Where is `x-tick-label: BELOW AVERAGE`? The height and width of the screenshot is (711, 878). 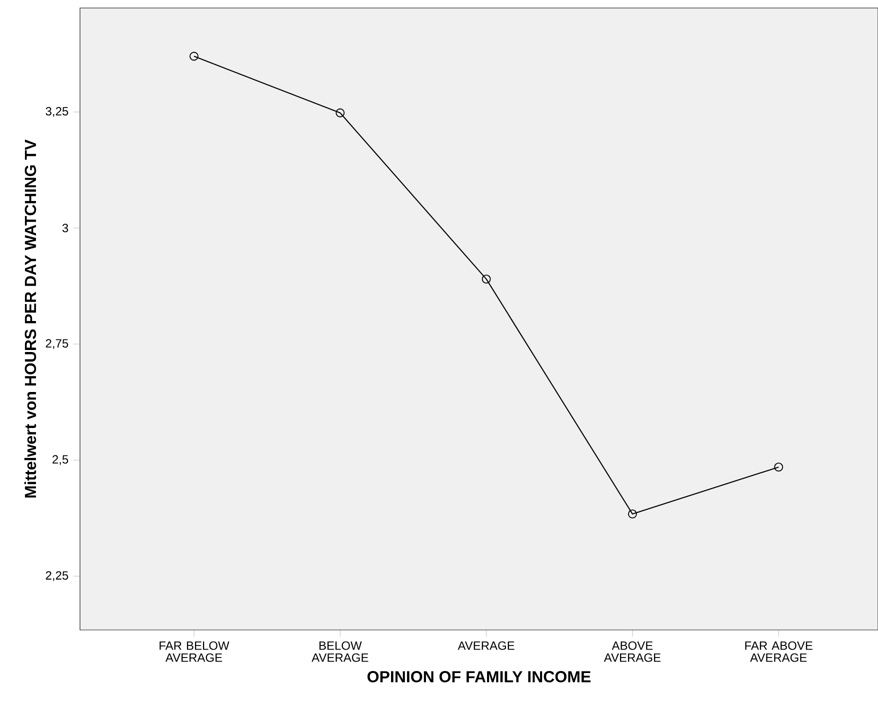
x-tick-label: BELOW AVERAGE is located at coordinates (340, 651).